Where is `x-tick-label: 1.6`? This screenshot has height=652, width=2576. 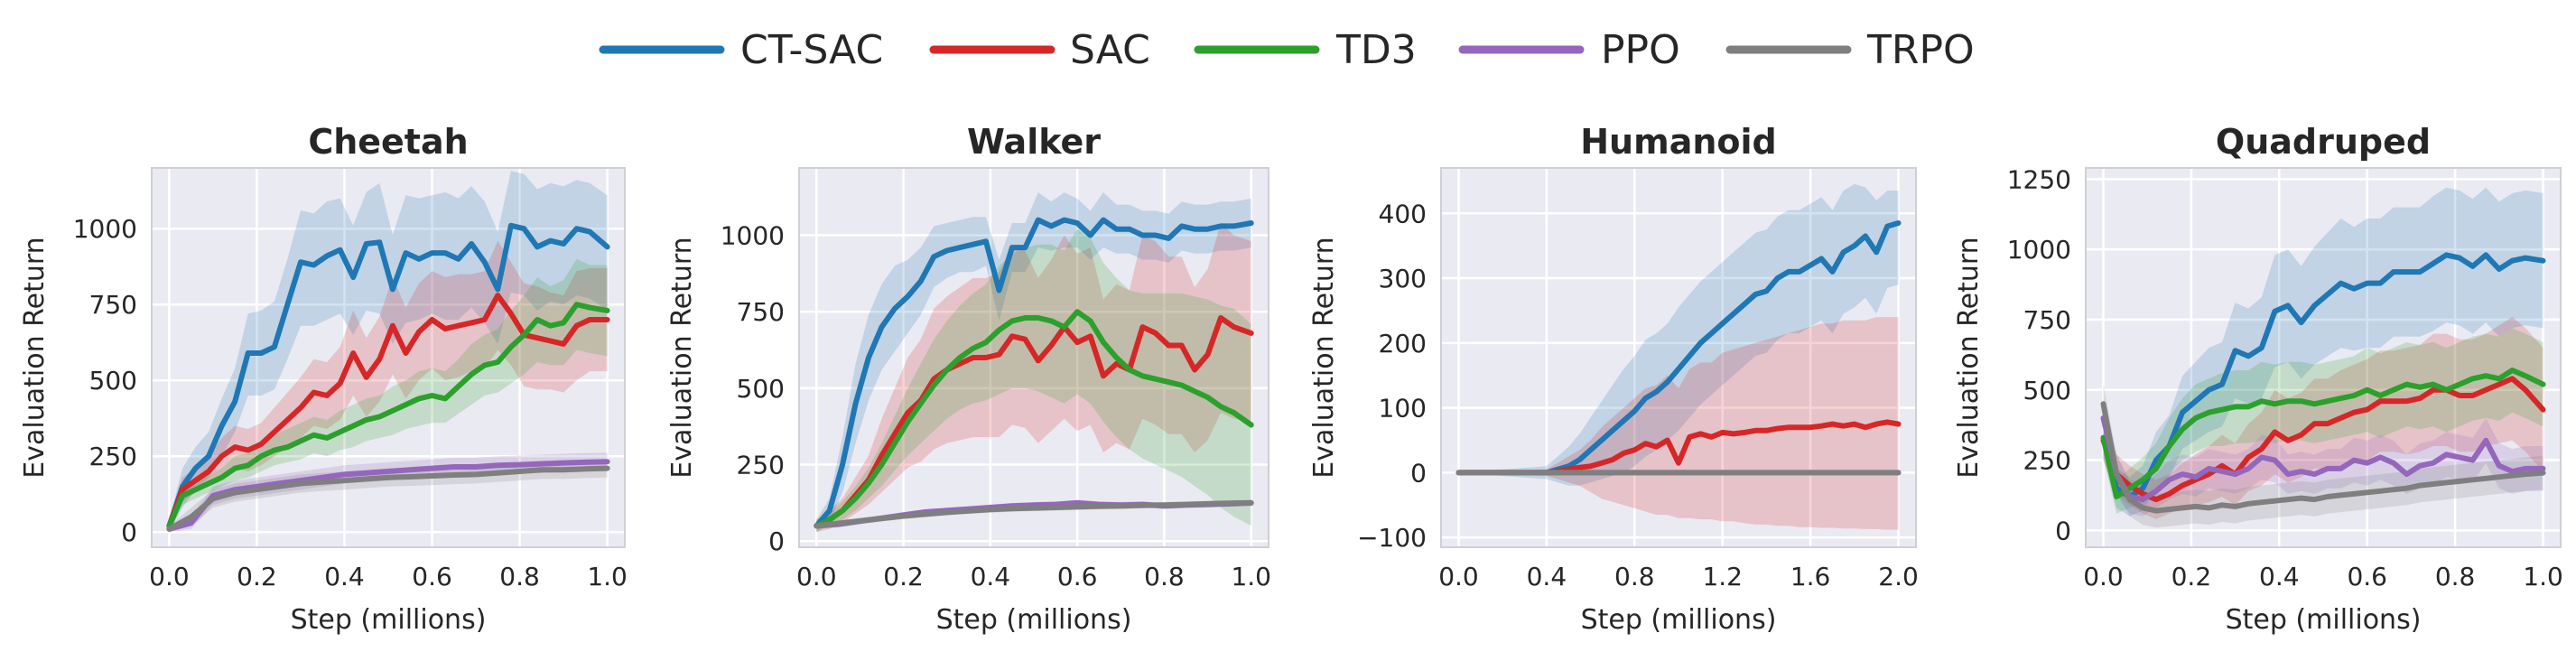 x-tick-label: 1.6 is located at coordinates (1810, 577).